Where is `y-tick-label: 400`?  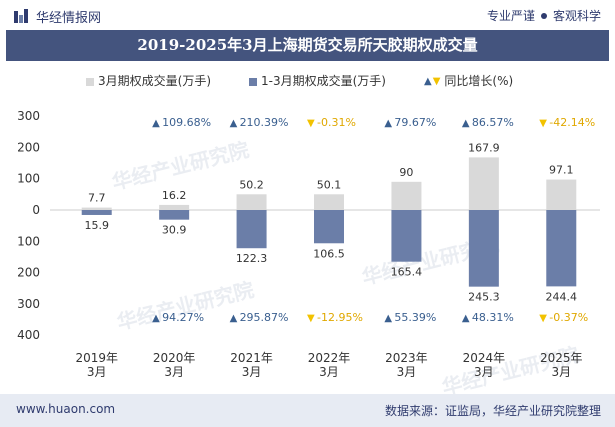
y-tick-label: 400 is located at coordinates (28, 335).